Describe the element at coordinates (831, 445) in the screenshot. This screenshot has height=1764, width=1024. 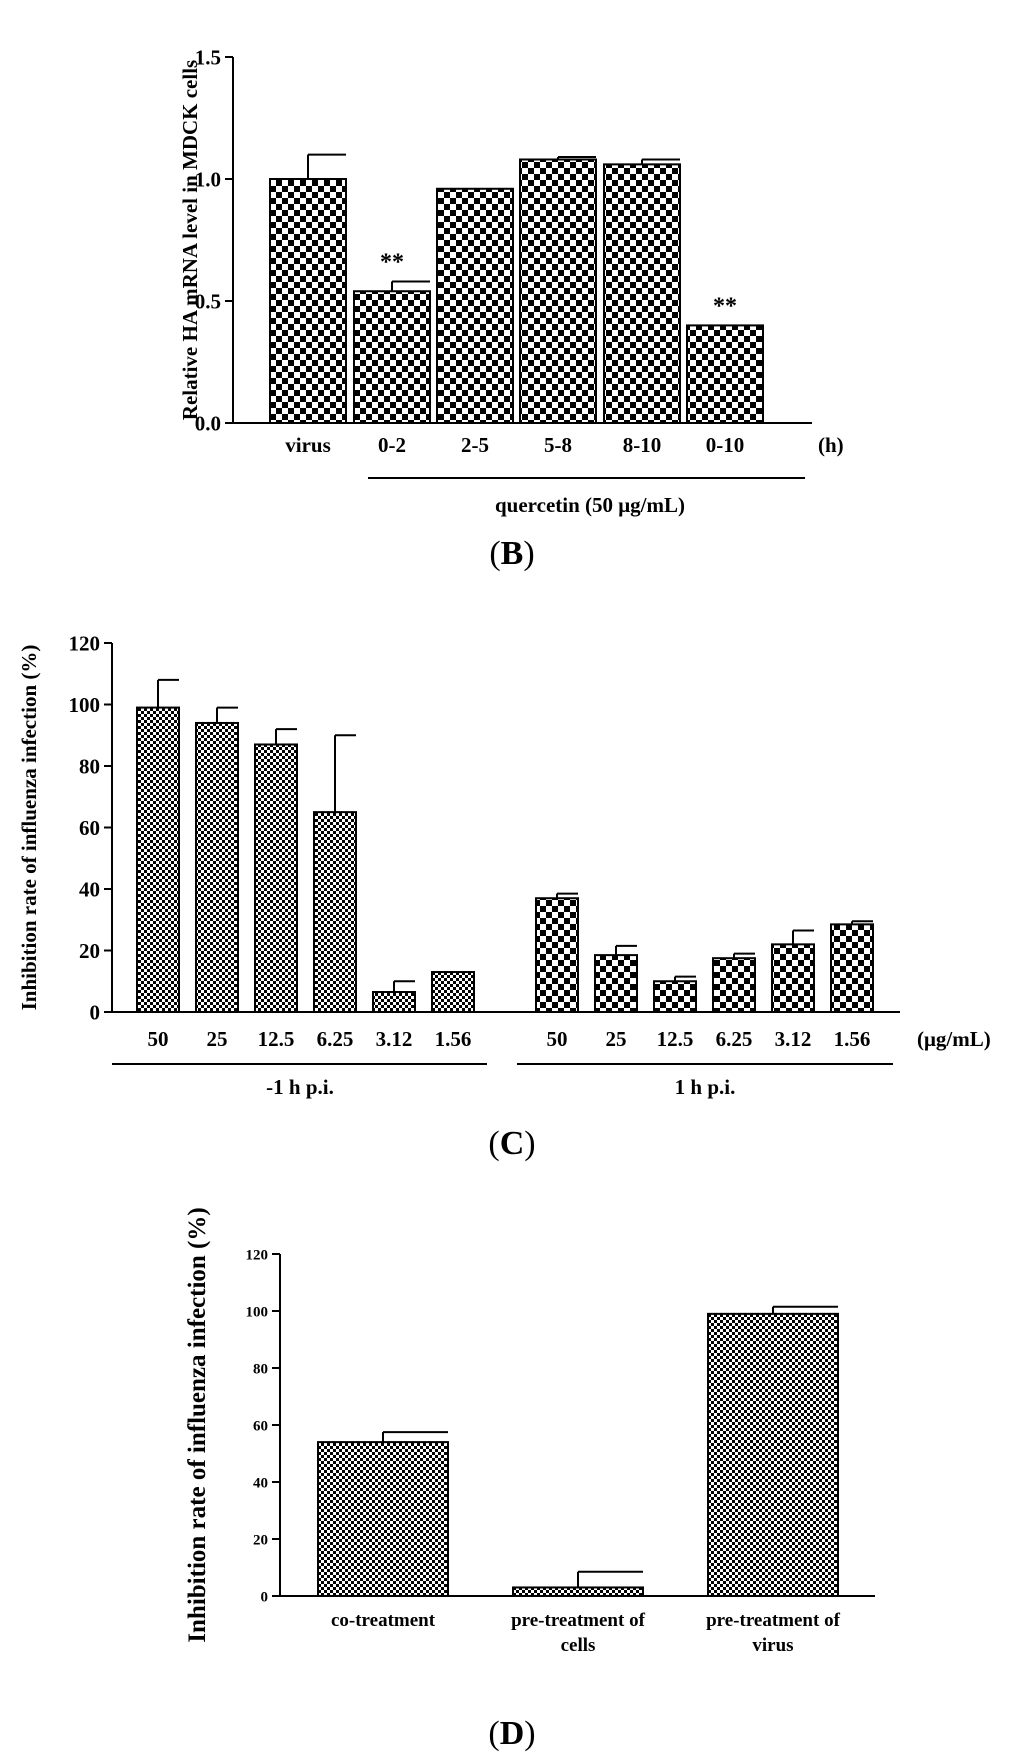
I see `x-unit-label: (h)` at that location.